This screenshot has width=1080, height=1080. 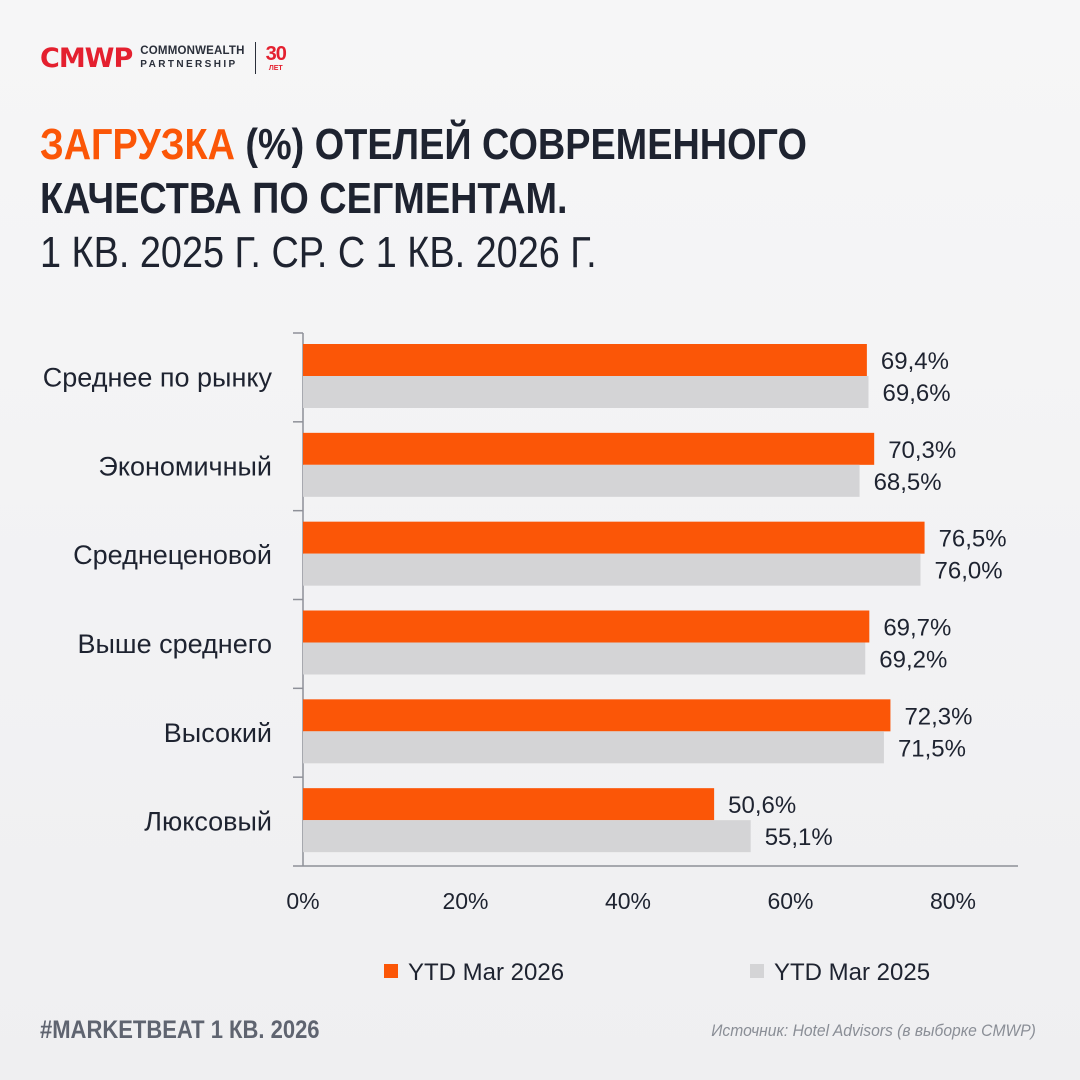 I want to click on brand-divider, so click(x=255, y=58).